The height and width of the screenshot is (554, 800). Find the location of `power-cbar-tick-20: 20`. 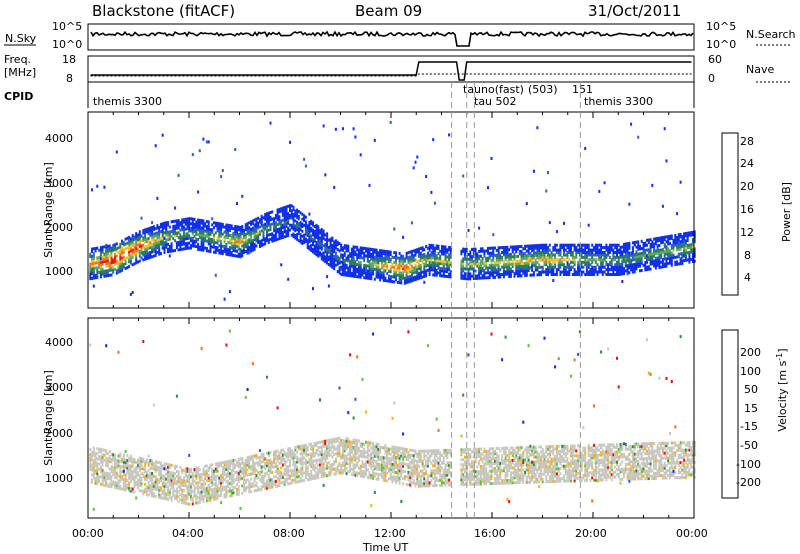

power-cbar-tick-20: 20 is located at coordinates (747, 186).